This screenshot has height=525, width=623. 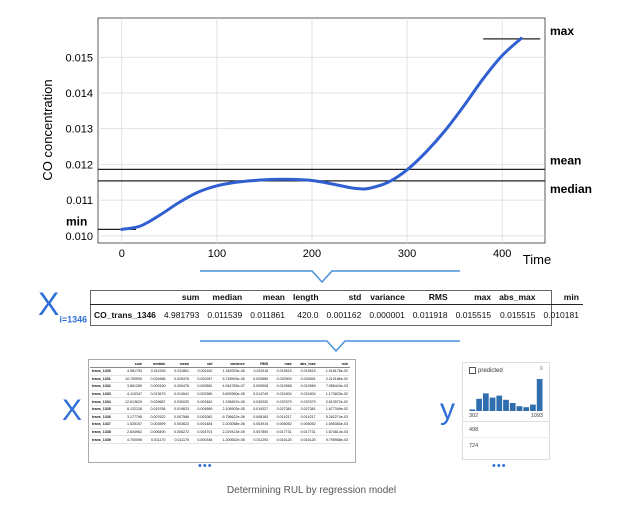 What do you see at coordinates (258, 401) in the screenshot?
I see `table-cell: 0.030230` at bounding box center [258, 401].